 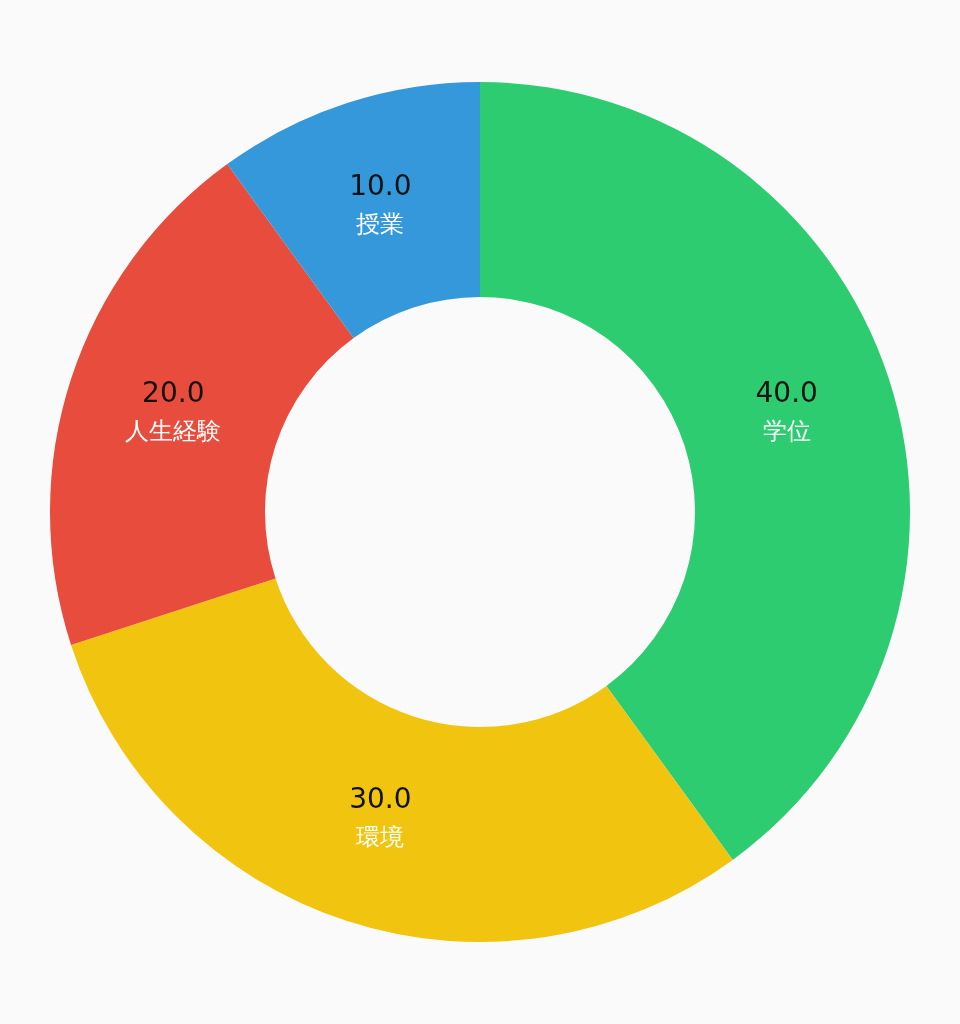 I want to click on data-label: 40.0, so click(x=786, y=392).